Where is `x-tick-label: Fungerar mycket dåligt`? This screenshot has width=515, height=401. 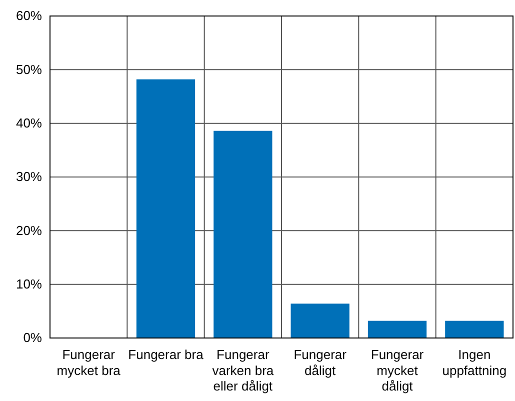 x-tick-label: Fungerar mycket dåligt is located at coordinates (397, 370).